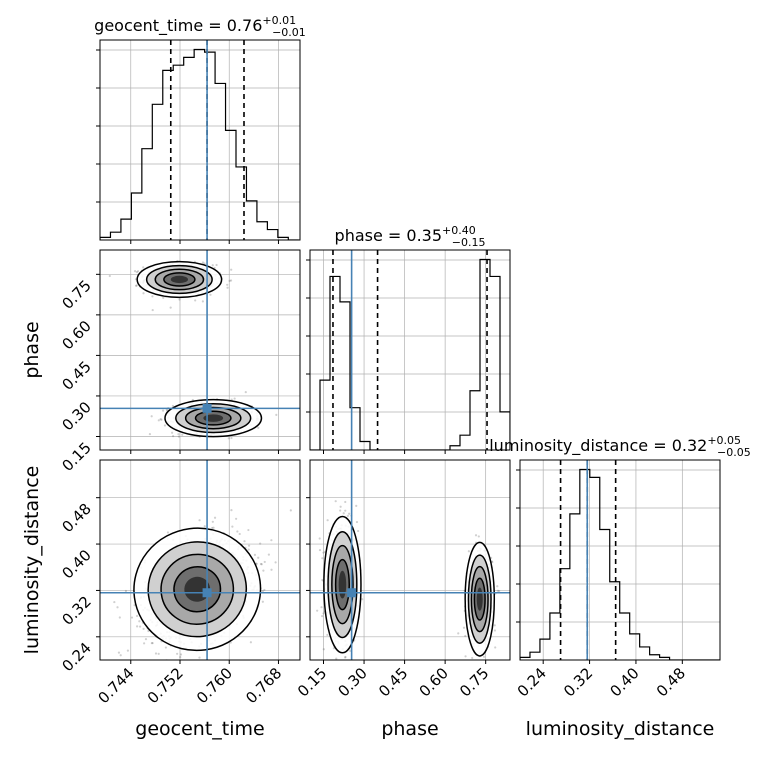 The height and width of the screenshot is (760, 760). What do you see at coordinates (76, 376) in the screenshot?
I see `y-tick-label-phase-0.45: 0.45` at bounding box center [76, 376].